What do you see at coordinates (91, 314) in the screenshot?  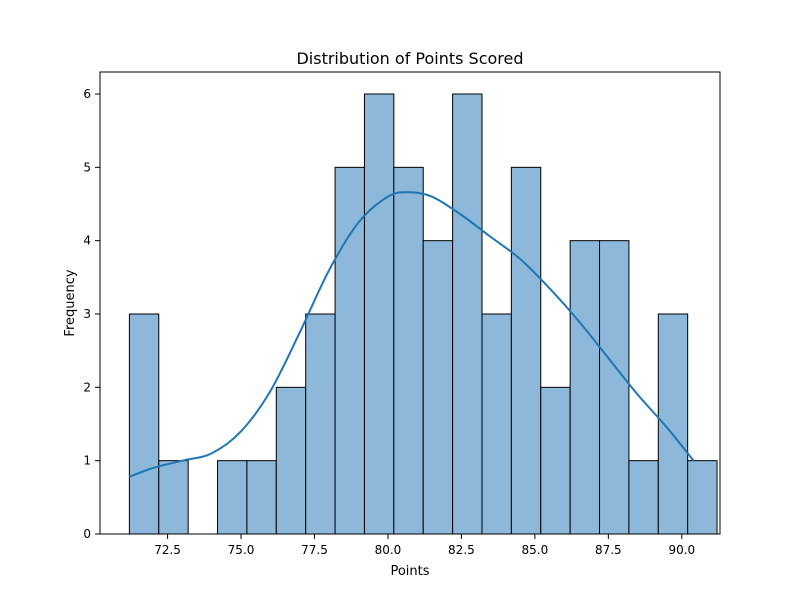 I see `y-axis-ticks: 0 1 2 3 4 5 6` at bounding box center [91, 314].